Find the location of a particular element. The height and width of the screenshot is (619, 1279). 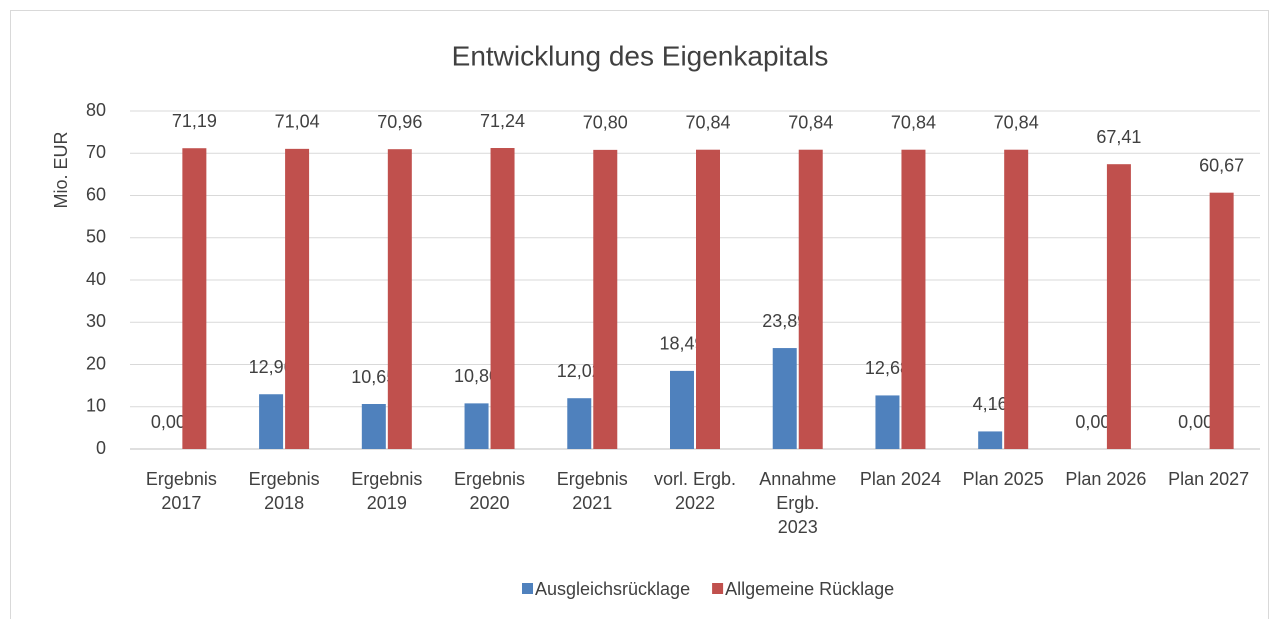

value-label: 18,49 is located at coordinates (681, 344).